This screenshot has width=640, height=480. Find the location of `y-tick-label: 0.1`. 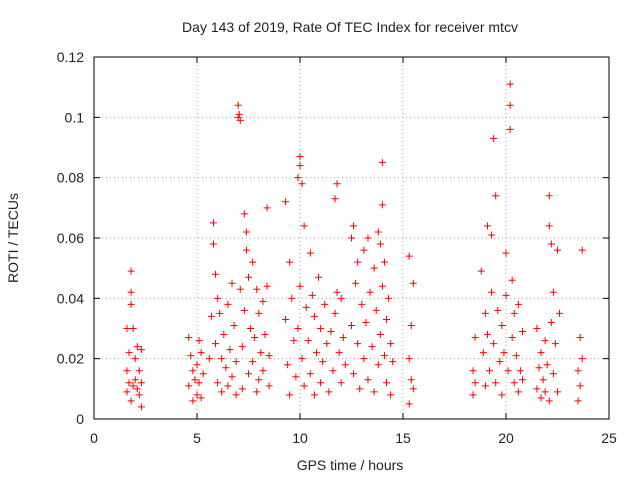

y-tick-label: 0.1 is located at coordinates (75, 117).